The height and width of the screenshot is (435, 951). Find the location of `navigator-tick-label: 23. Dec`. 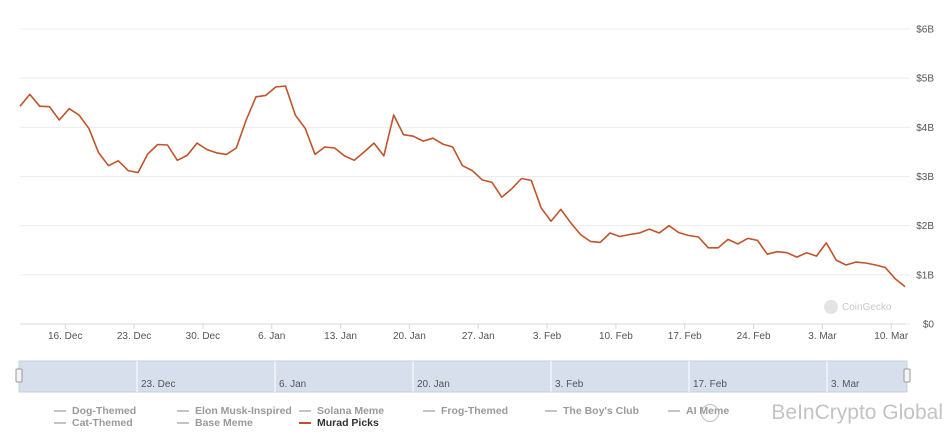

navigator-tick-label: 23. Dec is located at coordinates (158, 384).